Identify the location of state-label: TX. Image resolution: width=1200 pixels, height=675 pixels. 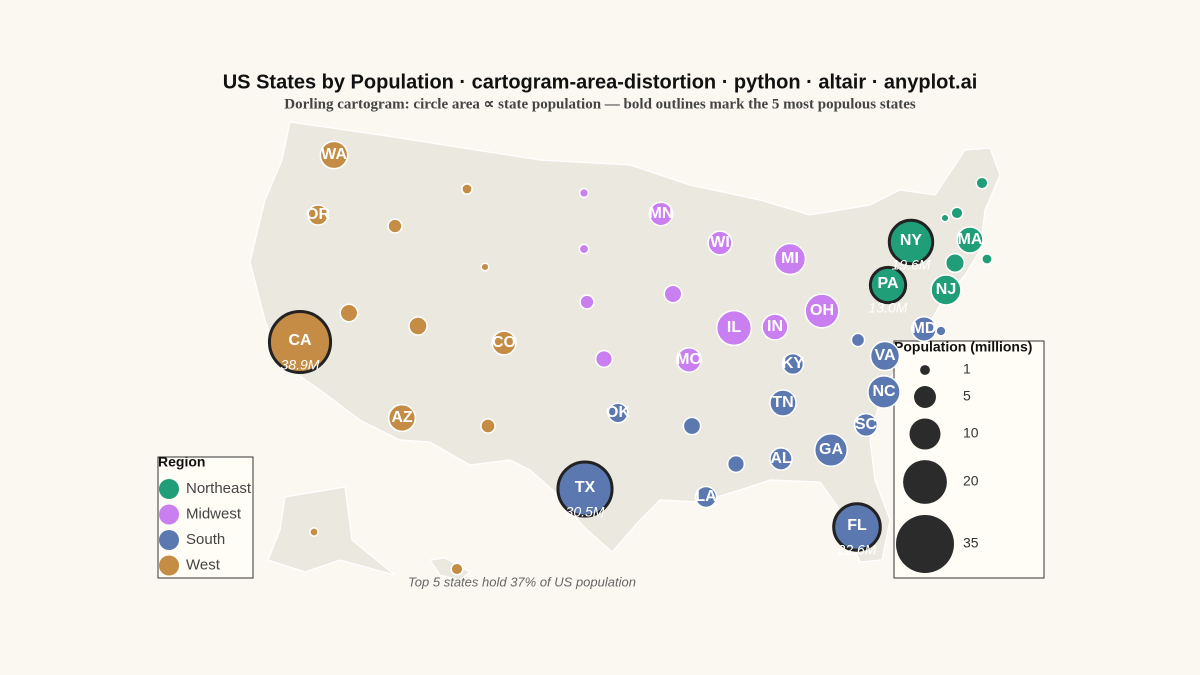
(585, 487).